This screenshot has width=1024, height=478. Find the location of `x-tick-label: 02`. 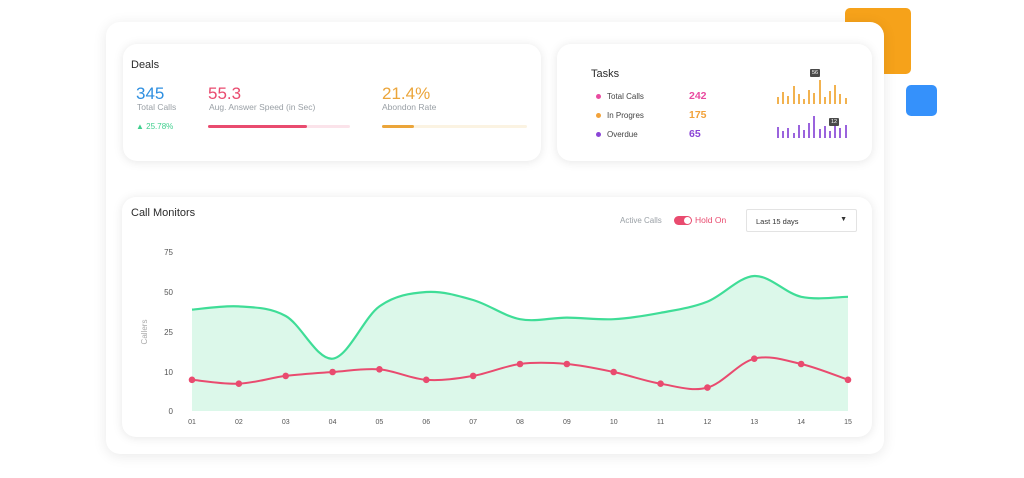

x-tick-label: 02 is located at coordinates (239, 422).